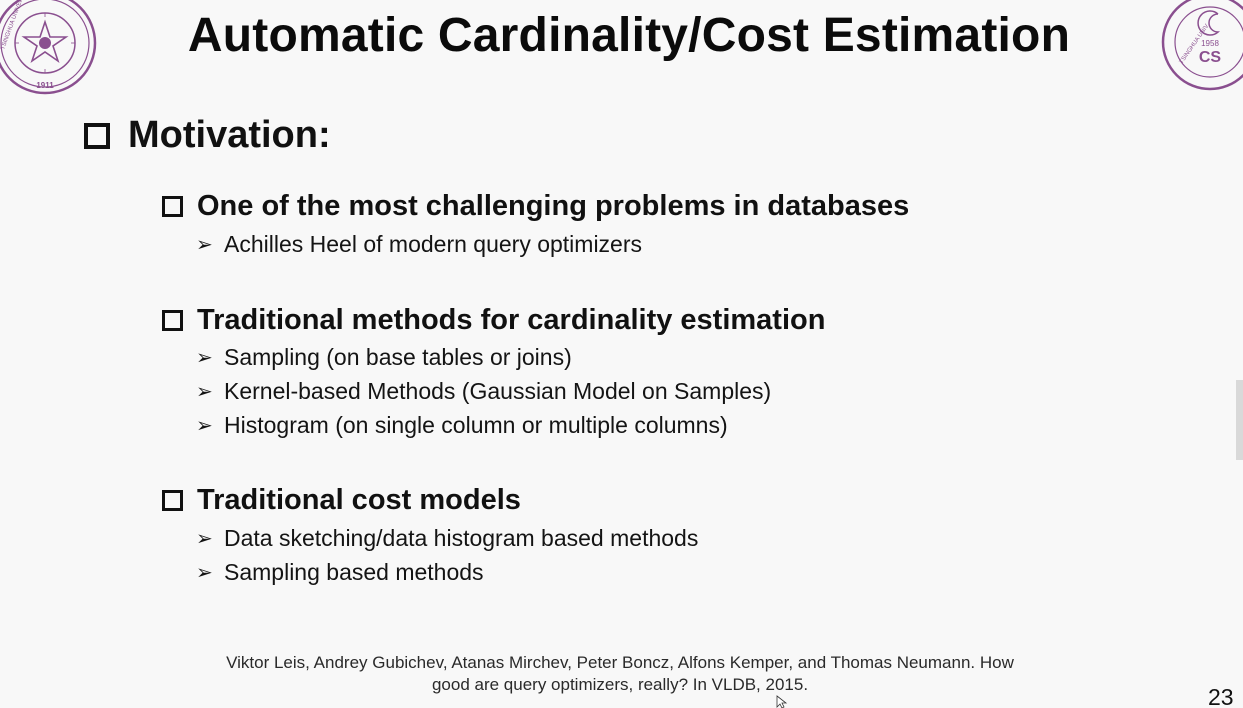 Image resolution: width=1243 pixels, height=708 pixels. Describe the element at coordinates (398, 357) in the screenshot. I see `list-item-text: Sampling (on base tables or joins)` at that location.